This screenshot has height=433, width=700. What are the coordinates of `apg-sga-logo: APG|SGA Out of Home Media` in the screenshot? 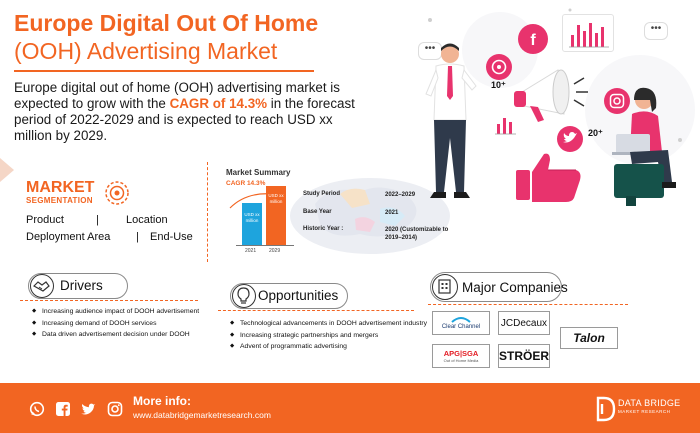 It's located at (461, 356).